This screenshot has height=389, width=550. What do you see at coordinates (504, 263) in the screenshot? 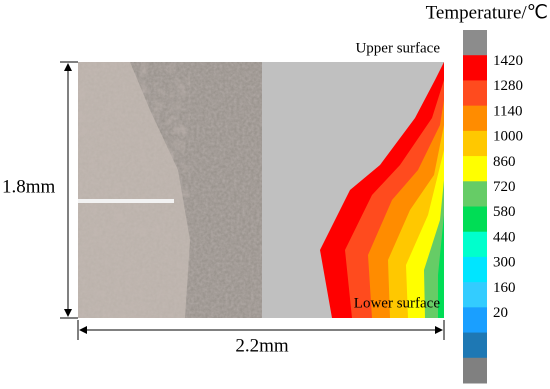
I see `colorbar-label: 300` at bounding box center [504, 263].